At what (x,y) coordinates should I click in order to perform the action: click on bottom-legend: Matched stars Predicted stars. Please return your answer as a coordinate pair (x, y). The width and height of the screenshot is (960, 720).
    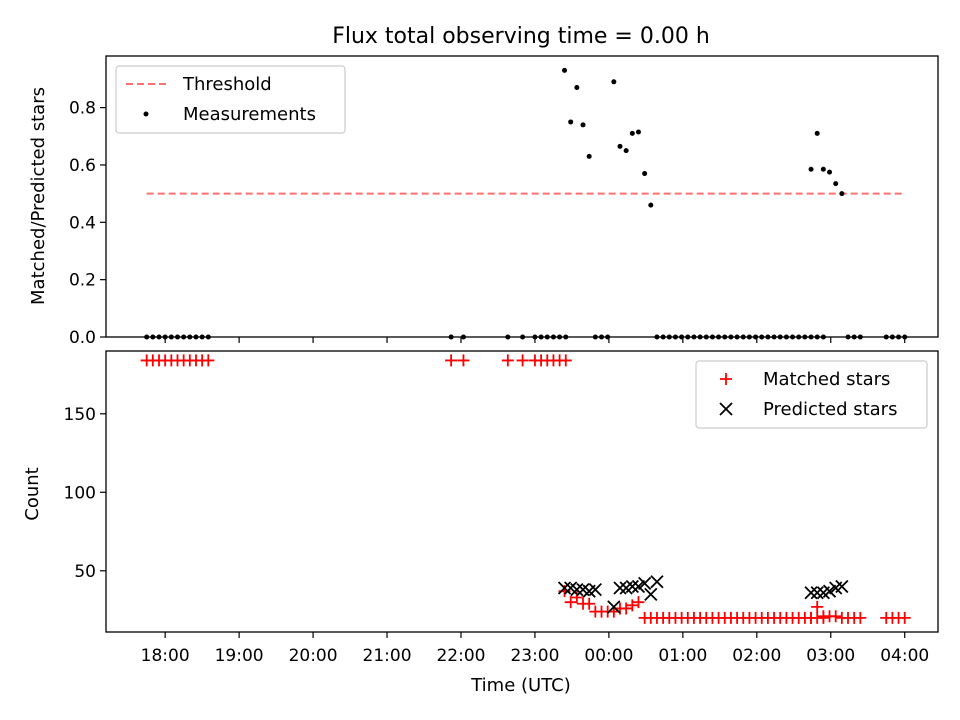
    Looking at the image, I should click on (811, 394).